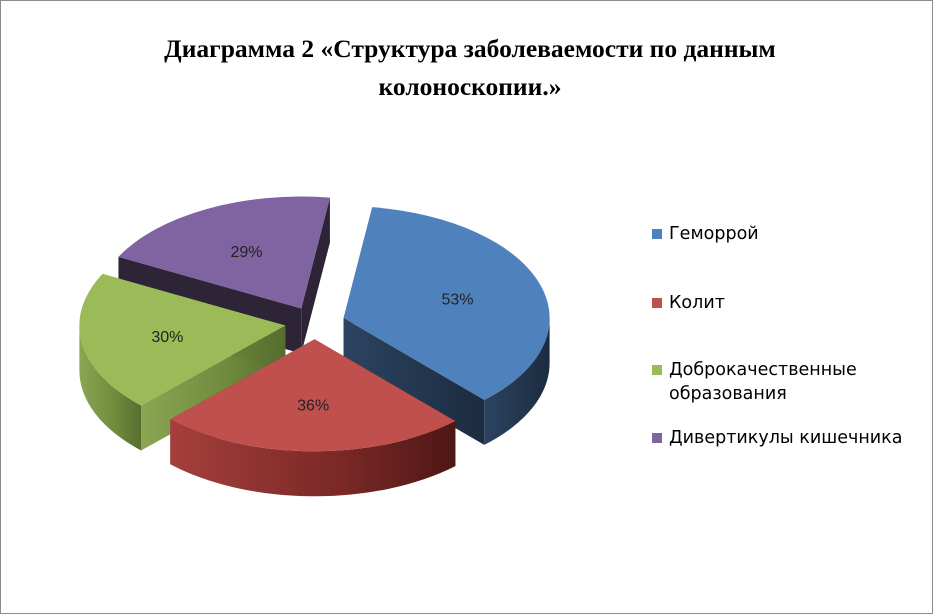 This screenshot has height=614, width=933. I want to click on slice-top-hemorrhoids, so click(446, 303).